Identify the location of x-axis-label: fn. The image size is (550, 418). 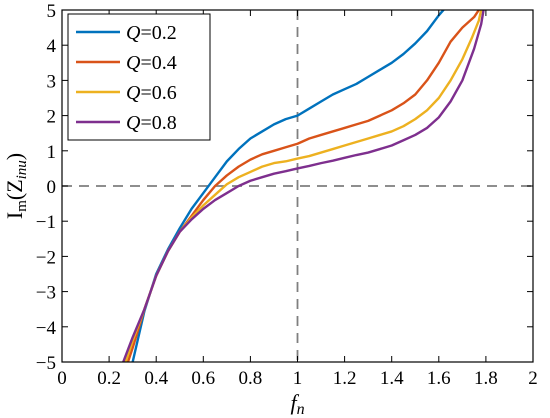
(297, 404).